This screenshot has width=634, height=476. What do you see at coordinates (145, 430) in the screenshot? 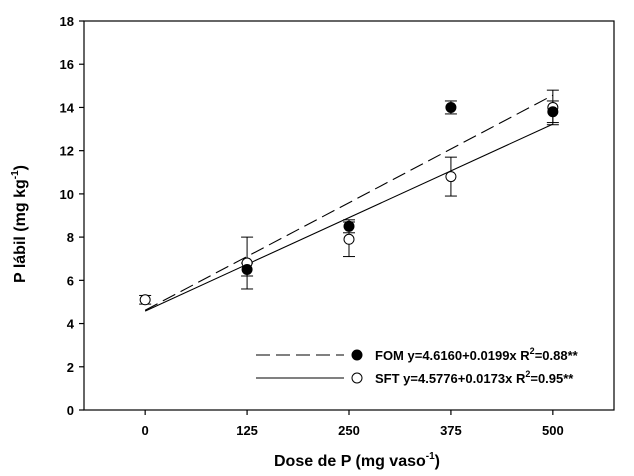
I see `x-tick-label-0: 0` at bounding box center [145, 430].